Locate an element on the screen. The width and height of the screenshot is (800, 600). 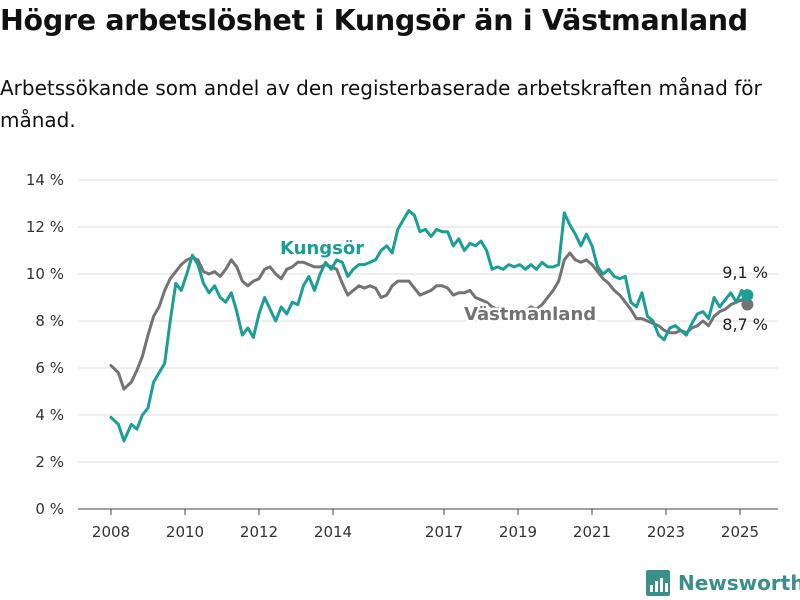
y-tick-label: 6 % is located at coordinates (49, 368).